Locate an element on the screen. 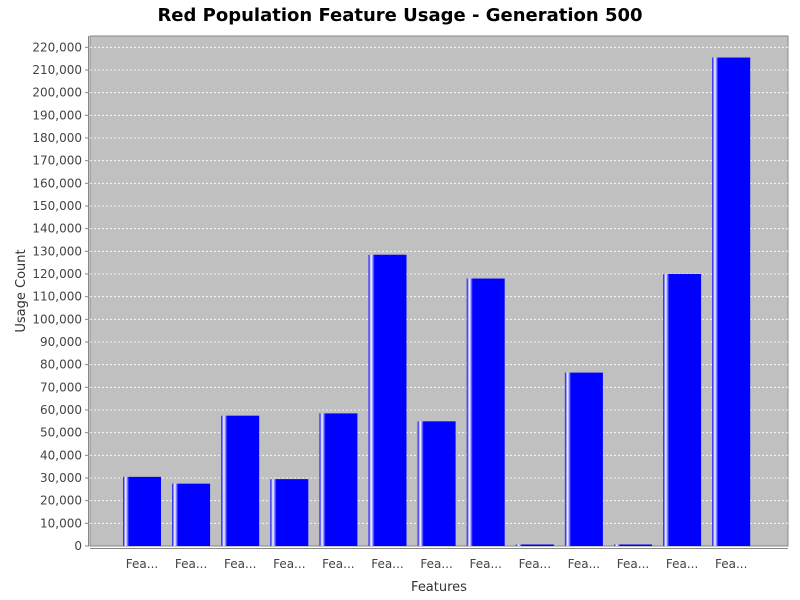 Image resolution: width=800 pixels, height=600 pixels. y-tick-label: 170,000 is located at coordinates (57, 161).